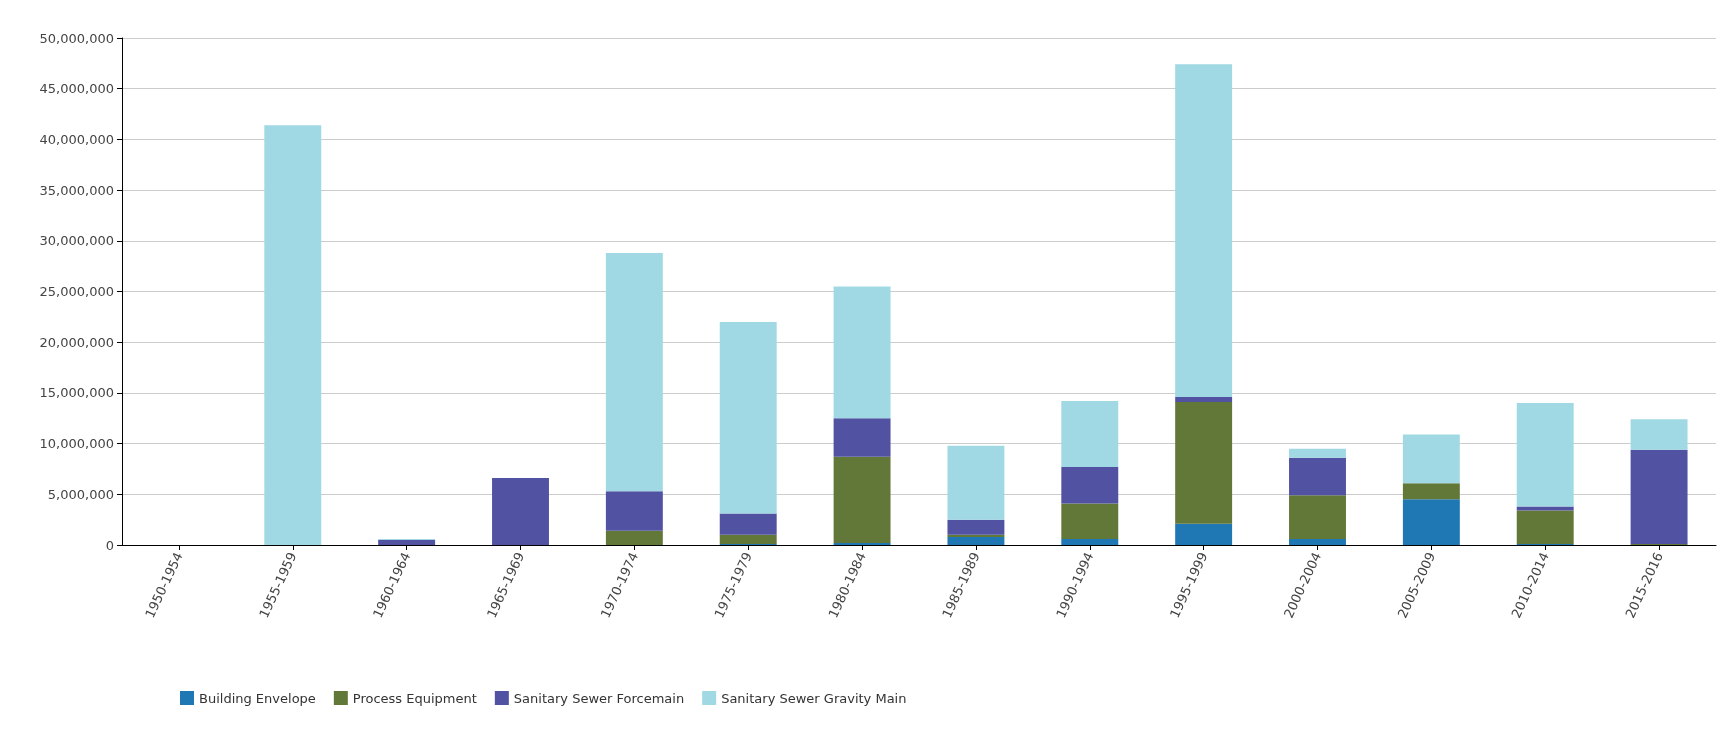  What do you see at coordinates (76, 139) in the screenshot?
I see `y-tick-label: 40,000,000` at bounding box center [76, 139].